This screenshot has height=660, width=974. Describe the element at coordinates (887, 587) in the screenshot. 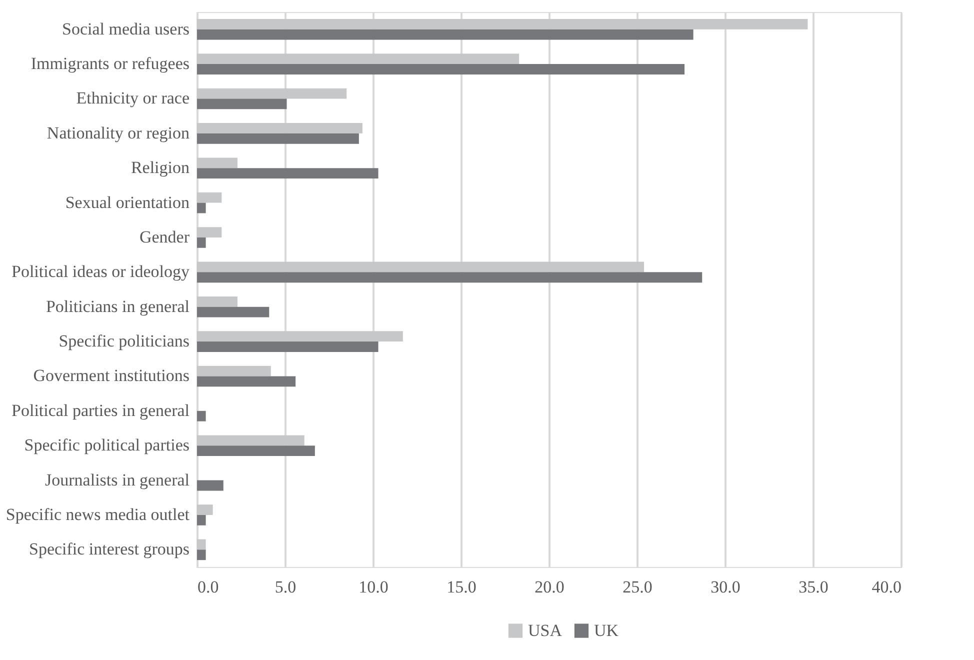

I see `x-tick-label: 40.0` at that location.